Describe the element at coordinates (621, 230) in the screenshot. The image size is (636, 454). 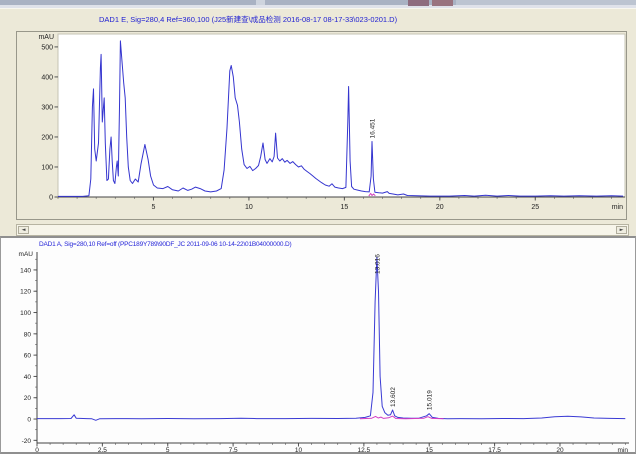
I see `scroll-right-button: ►` at that location.